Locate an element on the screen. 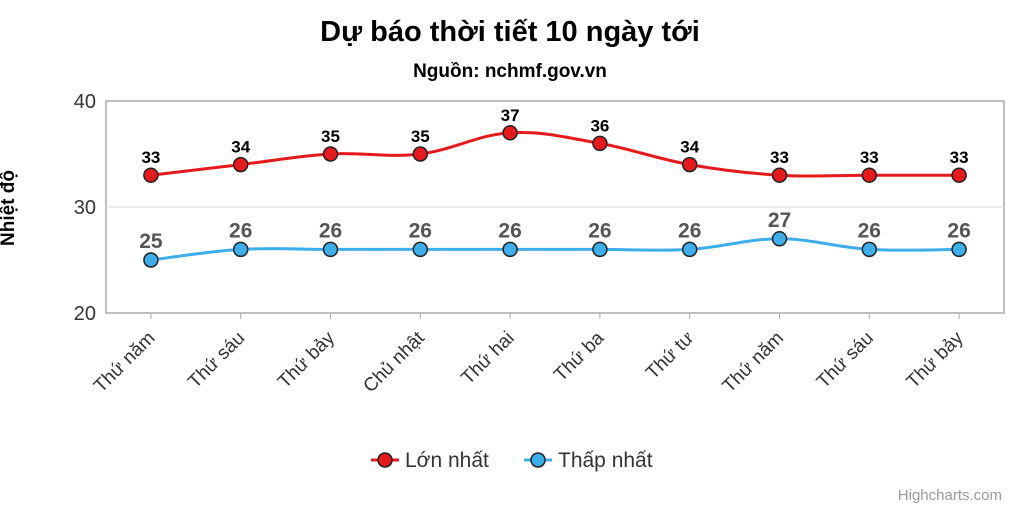 The width and height of the screenshot is (1020, 510). legend-item-max: Lớn nhất is located at coordinates (430, 460).